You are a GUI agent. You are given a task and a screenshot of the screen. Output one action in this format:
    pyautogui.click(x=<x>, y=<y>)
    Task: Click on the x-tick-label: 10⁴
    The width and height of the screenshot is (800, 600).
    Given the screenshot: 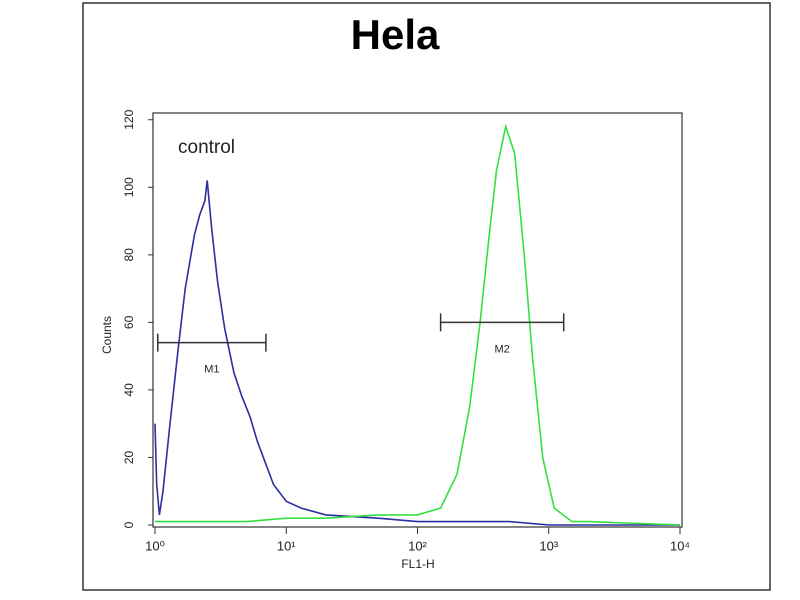 What is the action you would take?
    pyautogui.click(x=680, y=545)
    